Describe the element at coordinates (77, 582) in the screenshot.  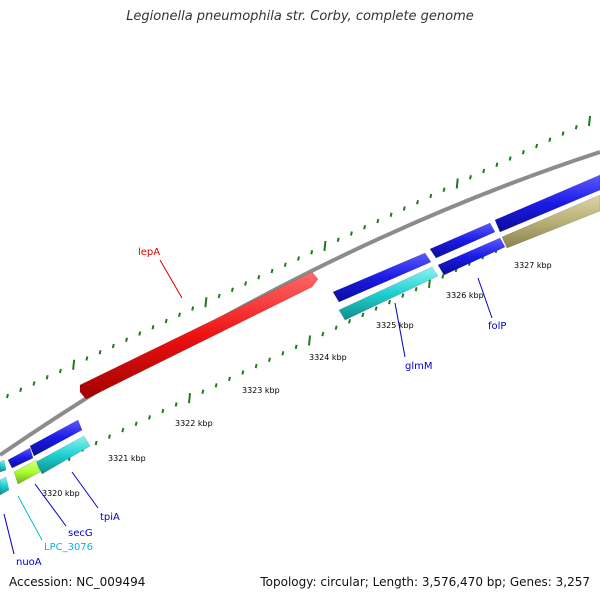
I see `accession-text: Accession: NC_009494` at that location.